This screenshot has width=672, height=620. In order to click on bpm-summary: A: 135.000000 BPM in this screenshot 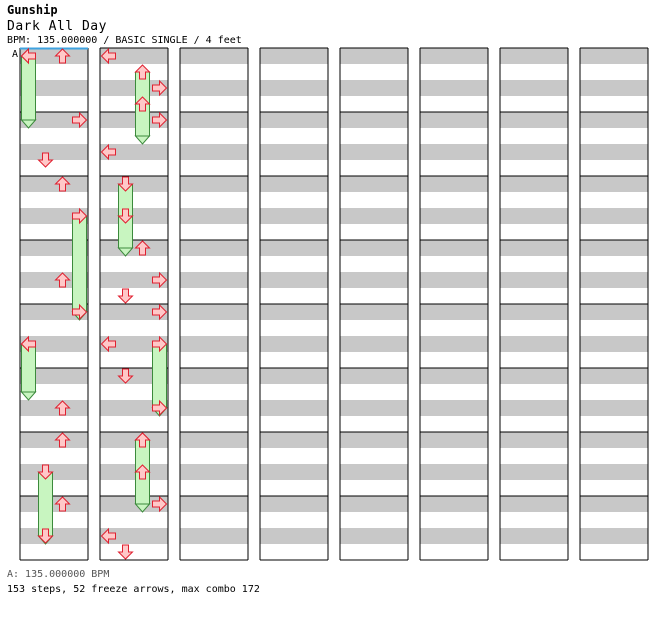, I will do `click(58, 574)`.